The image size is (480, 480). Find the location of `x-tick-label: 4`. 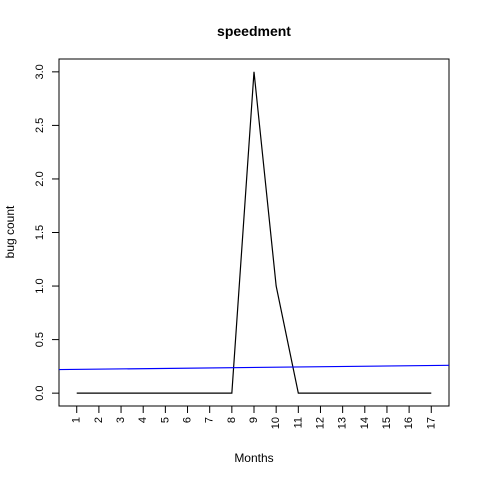

x-tick-label: 4 is located at coordinates (143, 420).